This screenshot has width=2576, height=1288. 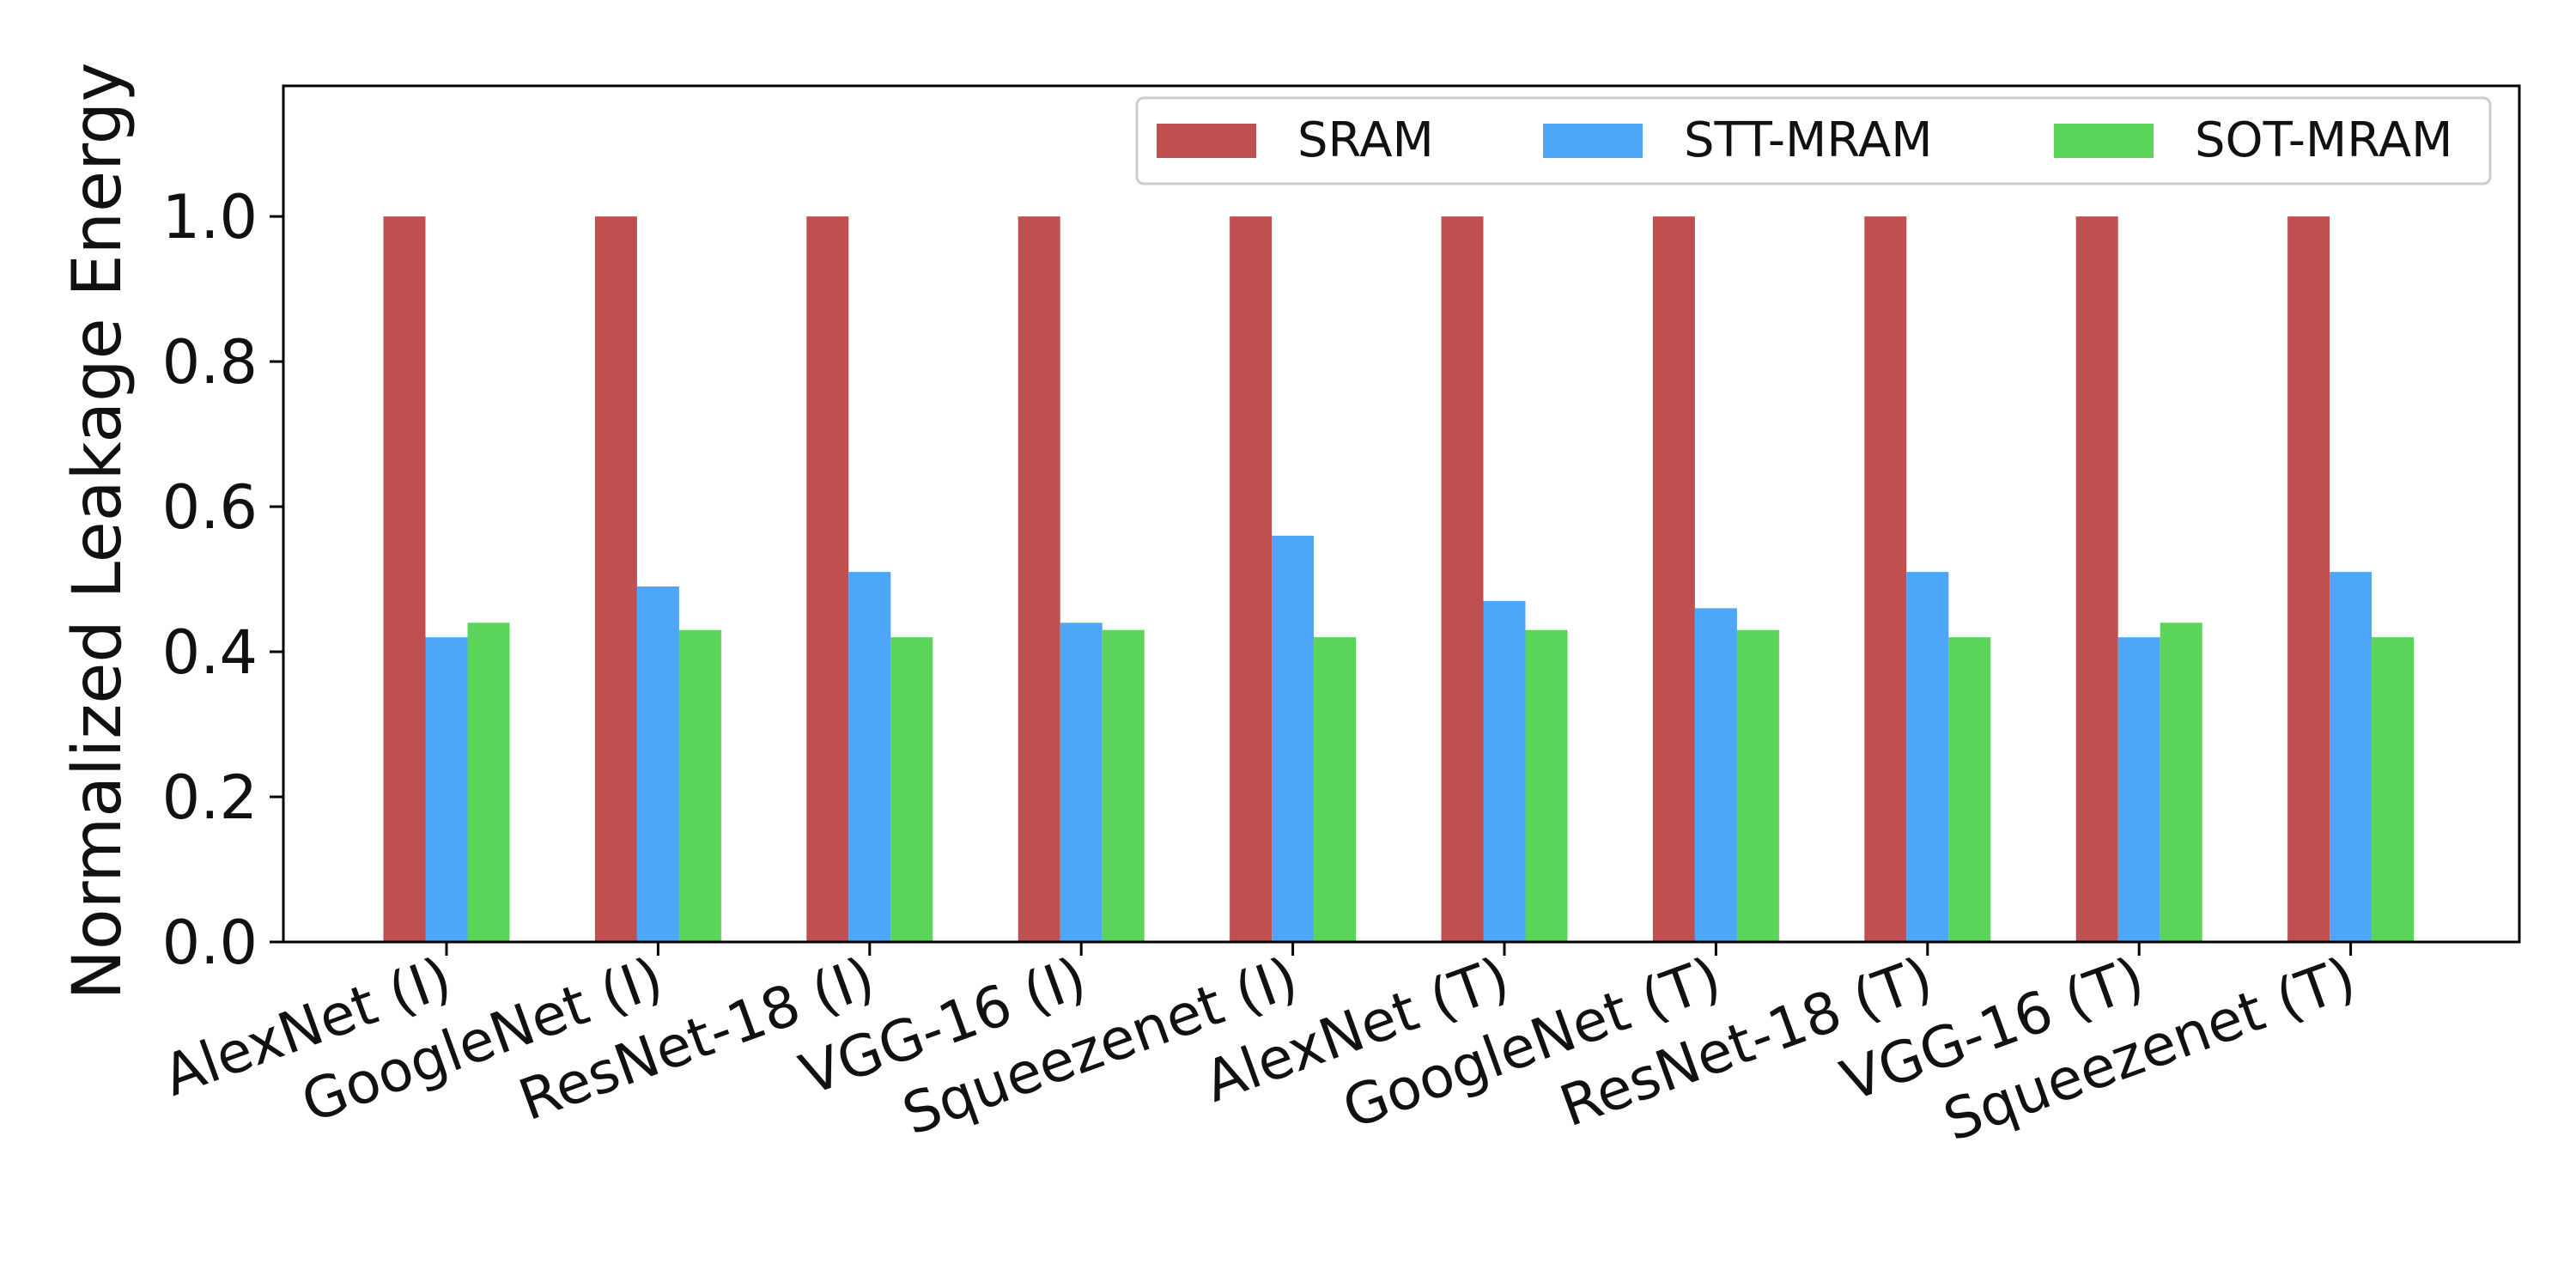 What do you see at coordinates (2104, 141) in the screenshot?
I see `legend-swatch-sot-mram` at bounding box center [2104, 141].